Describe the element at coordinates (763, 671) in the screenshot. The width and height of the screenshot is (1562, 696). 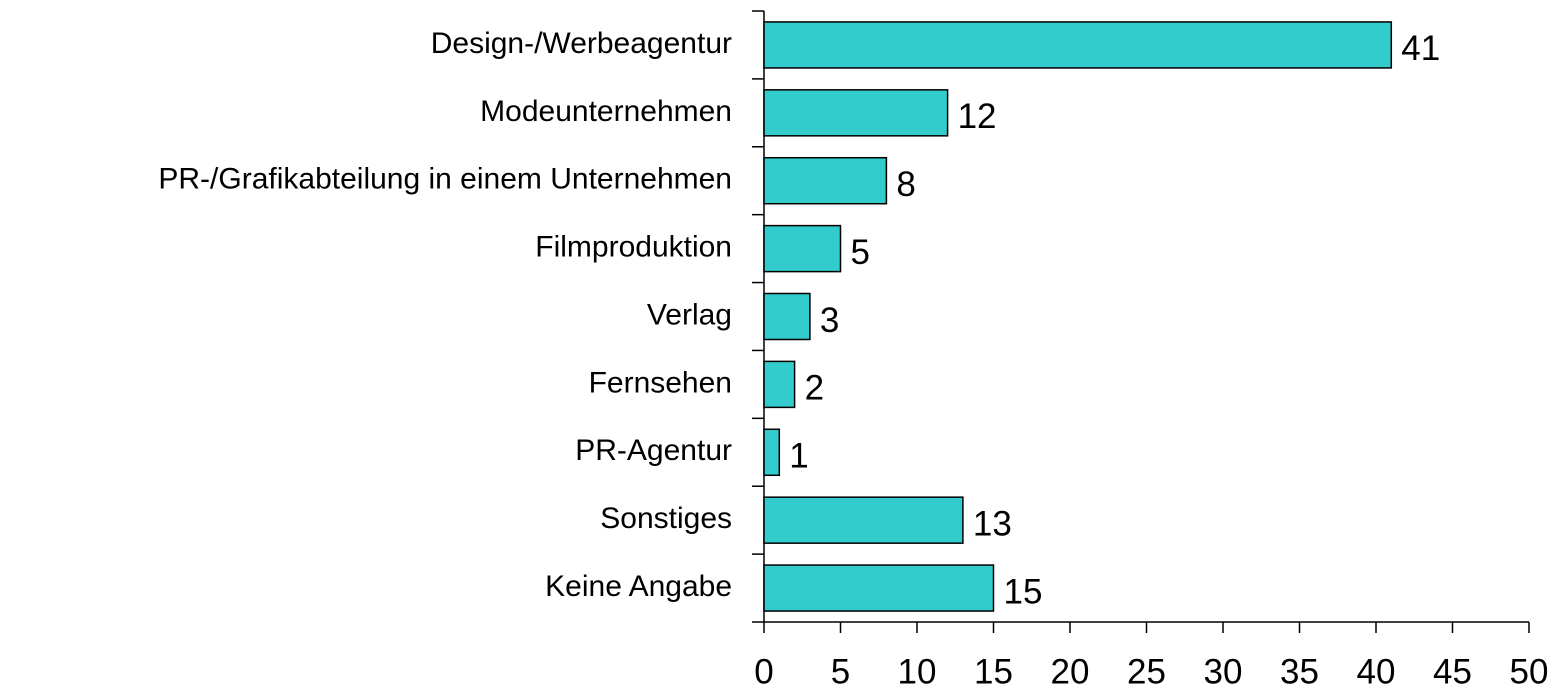
I see `x-tick-label: 0` at that location.